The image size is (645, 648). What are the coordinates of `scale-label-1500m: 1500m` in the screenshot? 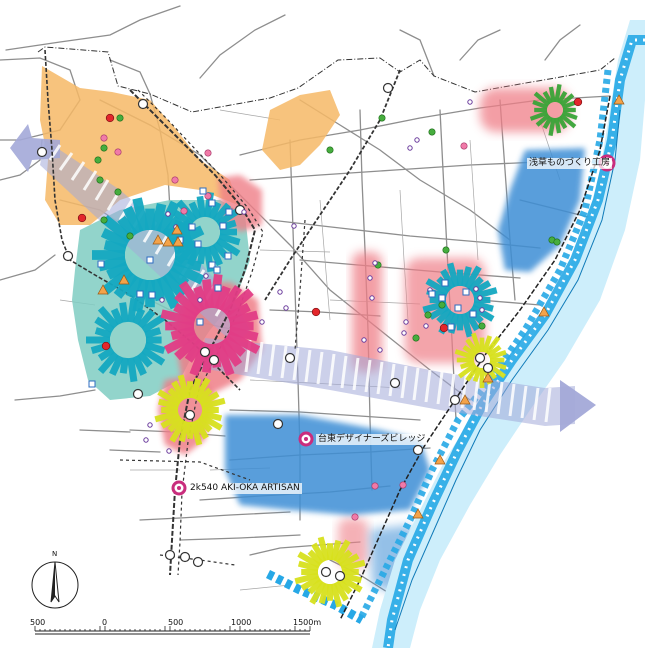 It's located at (307, 622).